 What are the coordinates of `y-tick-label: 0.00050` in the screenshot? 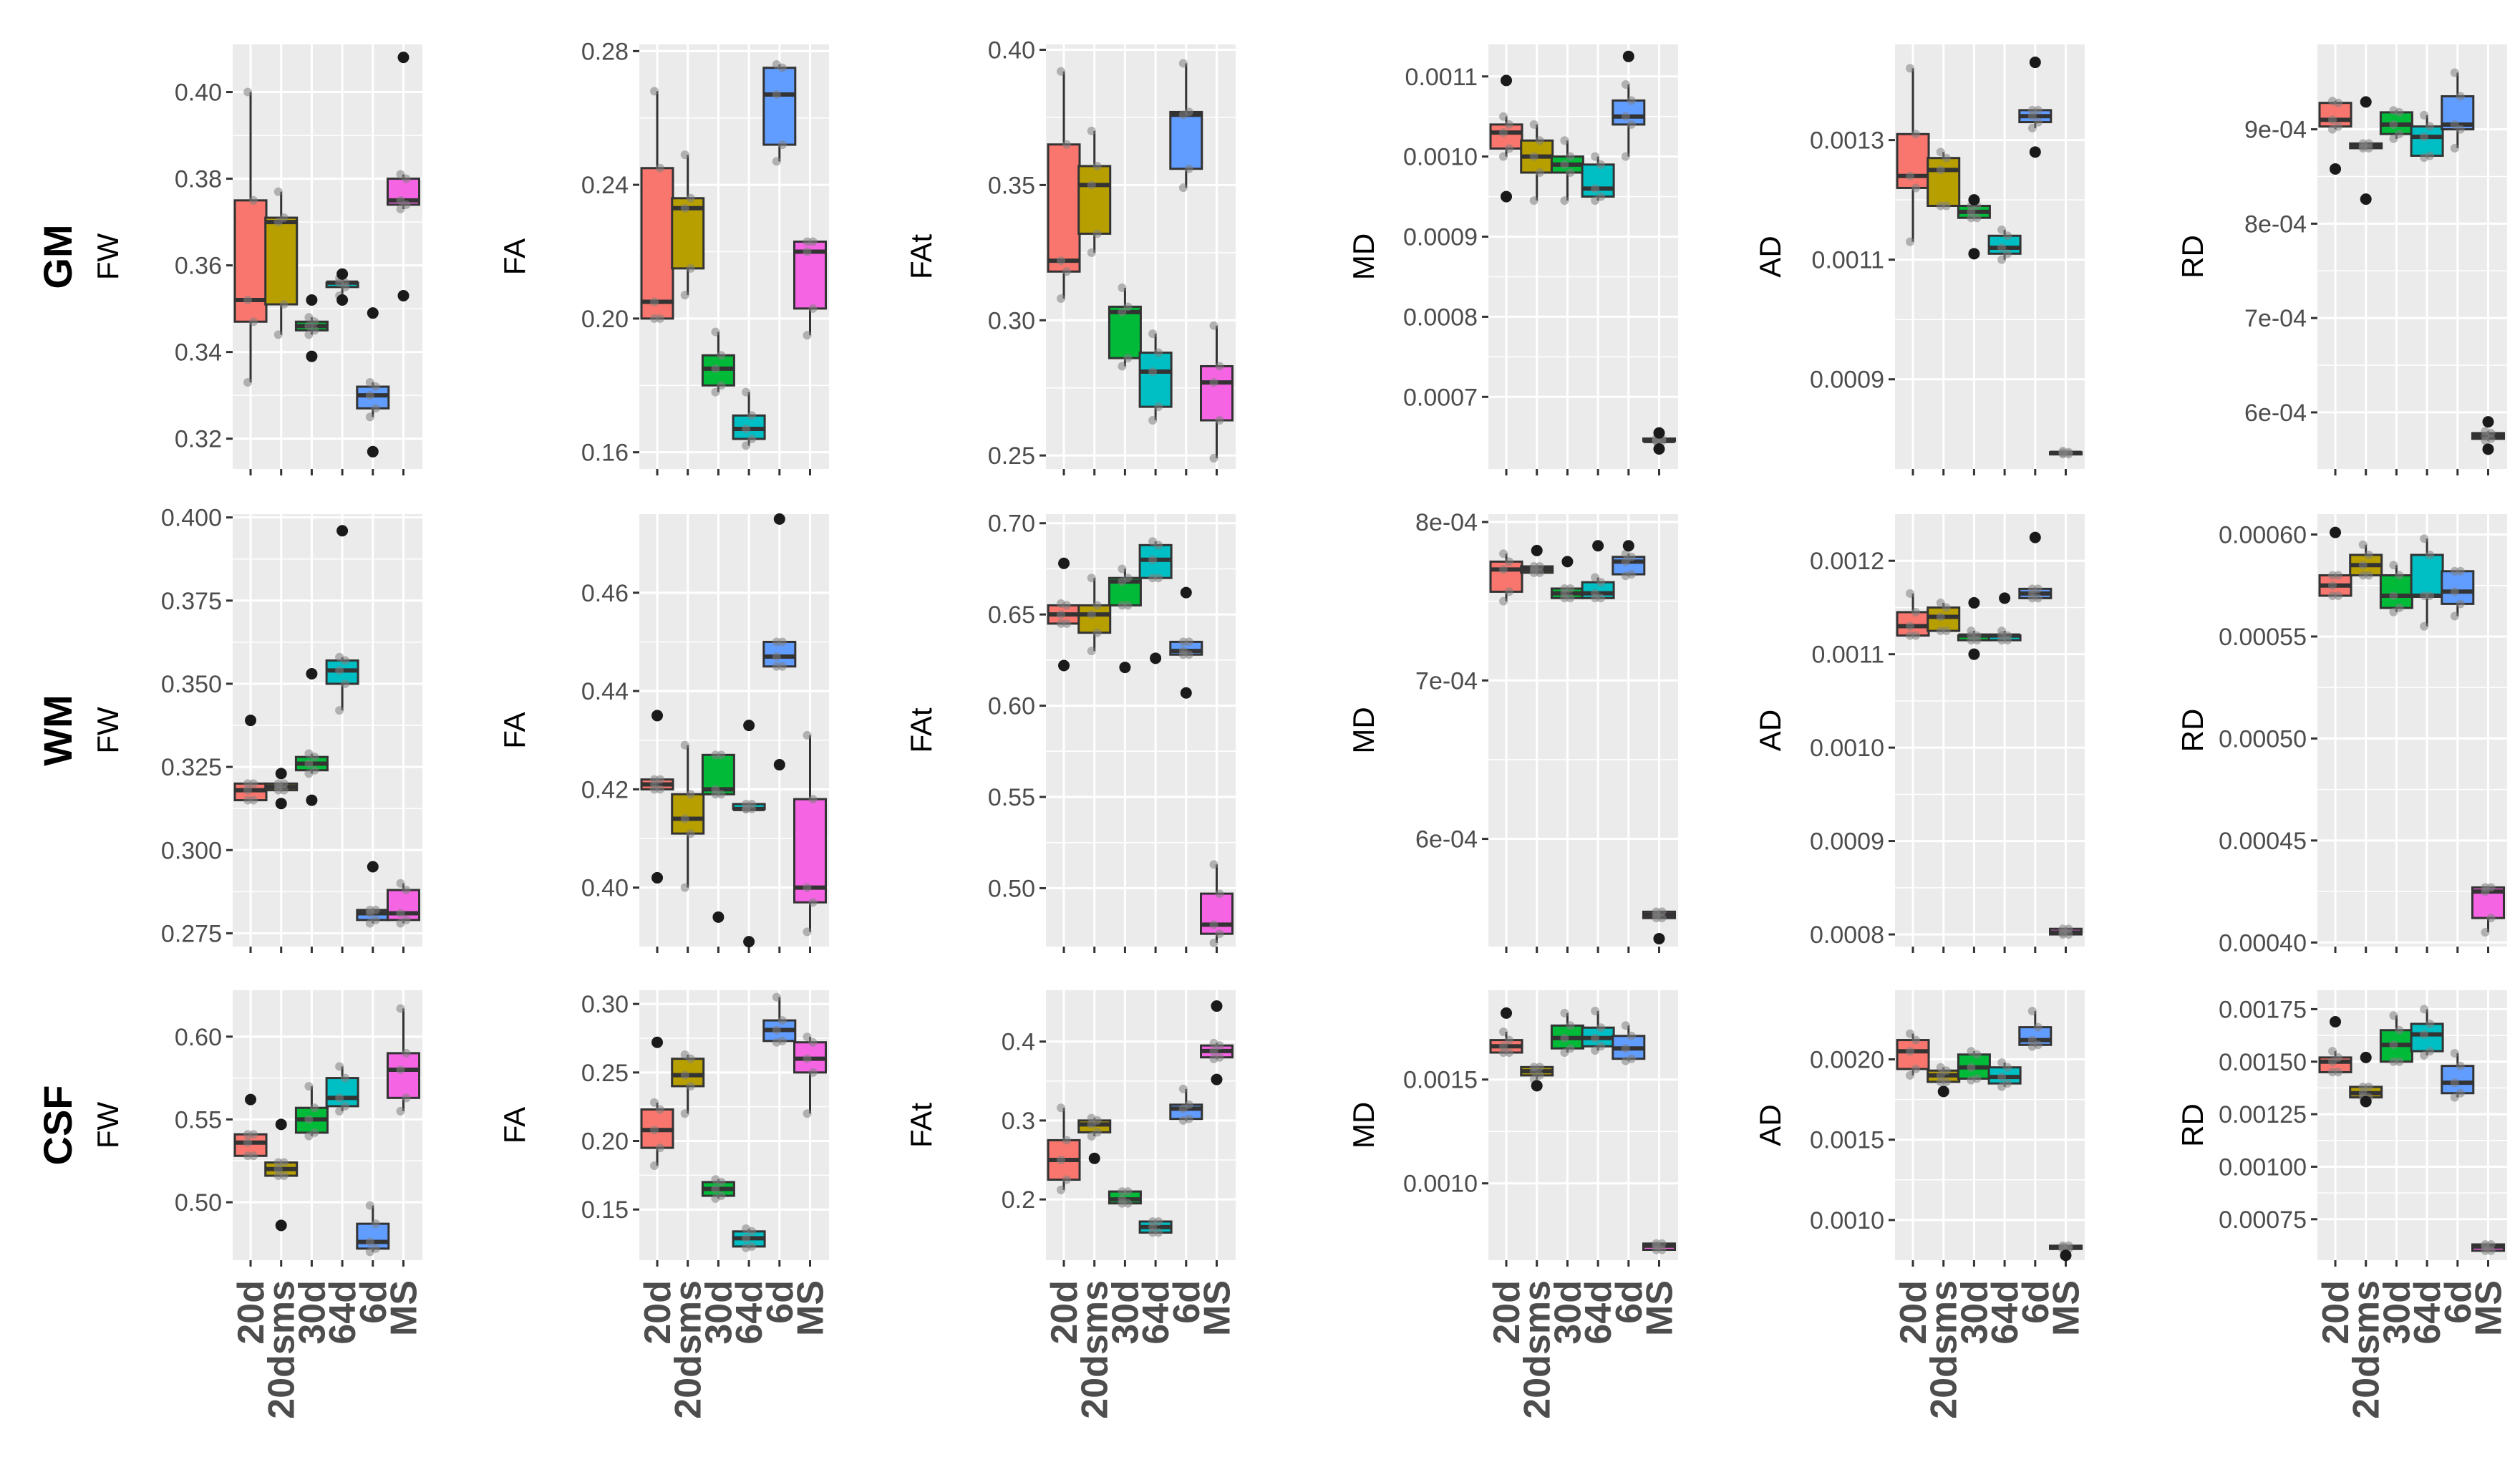 It's located at (2263, 739).